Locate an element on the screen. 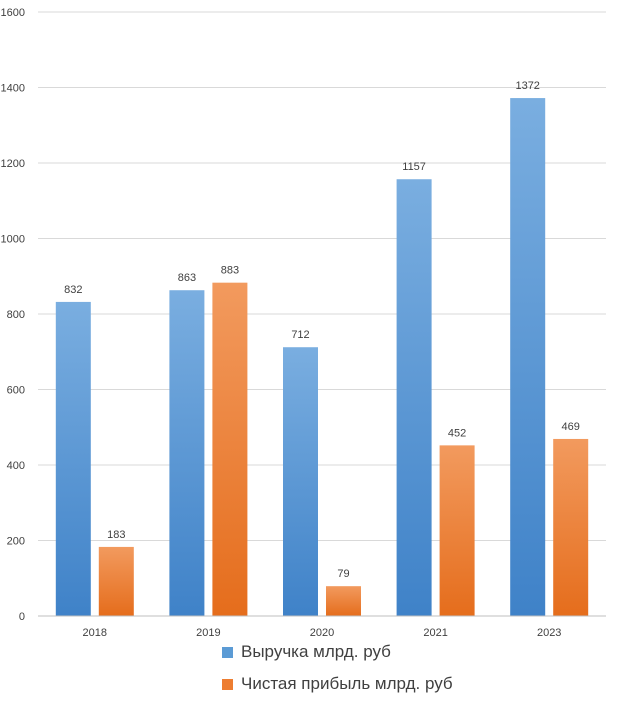  x-tick-label-2018: 2018 is located at coordinates (95, 633).